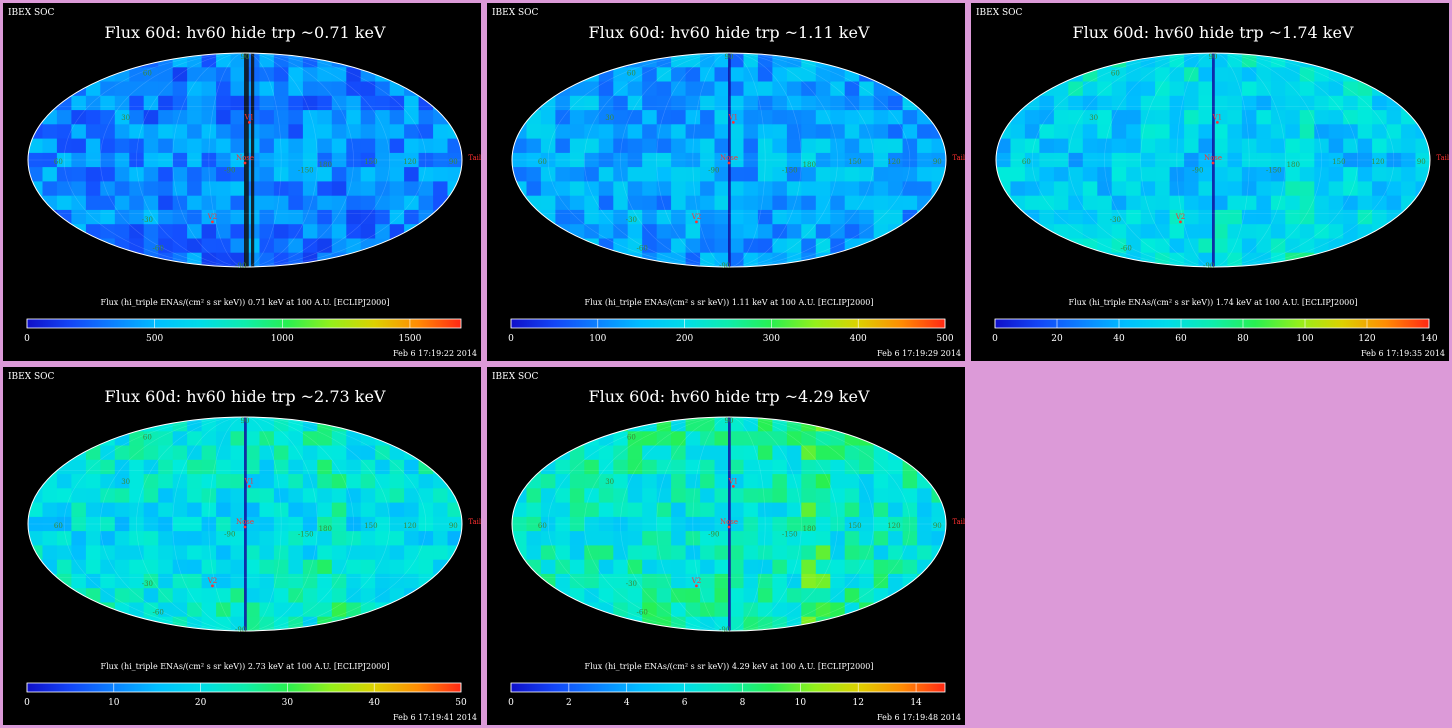 The image size is (1452, 728). I want to click on v1-marker-dot, so click(1217, 122).